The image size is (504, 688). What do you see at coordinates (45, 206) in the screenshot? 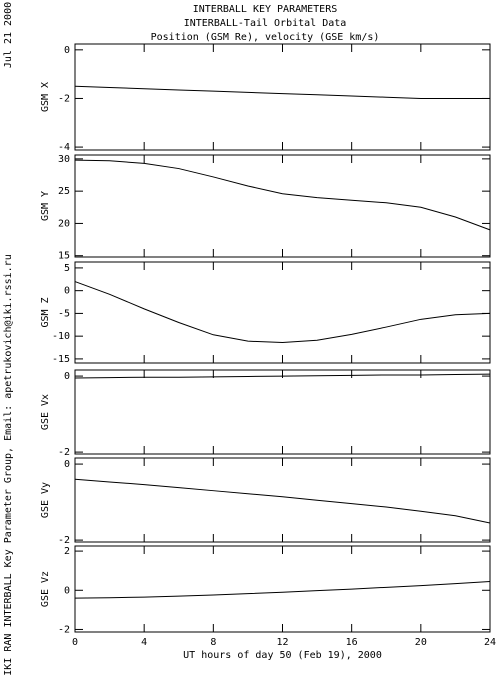
I see `y-axis-label: GSM Y` at bounding box center [45, 206].